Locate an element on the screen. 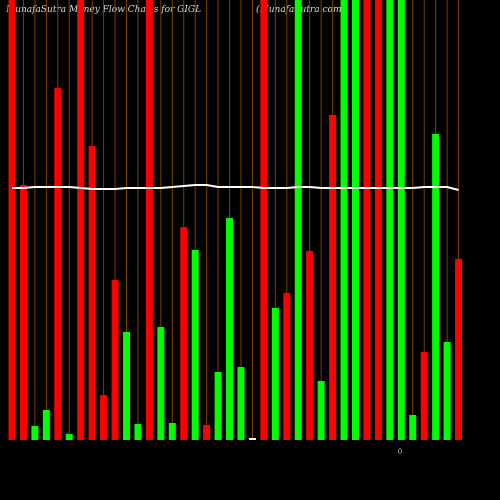 The width and height of the screenshot is (500, 500). chart-title: MunafaSutra Money Flow Charts for GIGL is located at coordinates (103, 10).